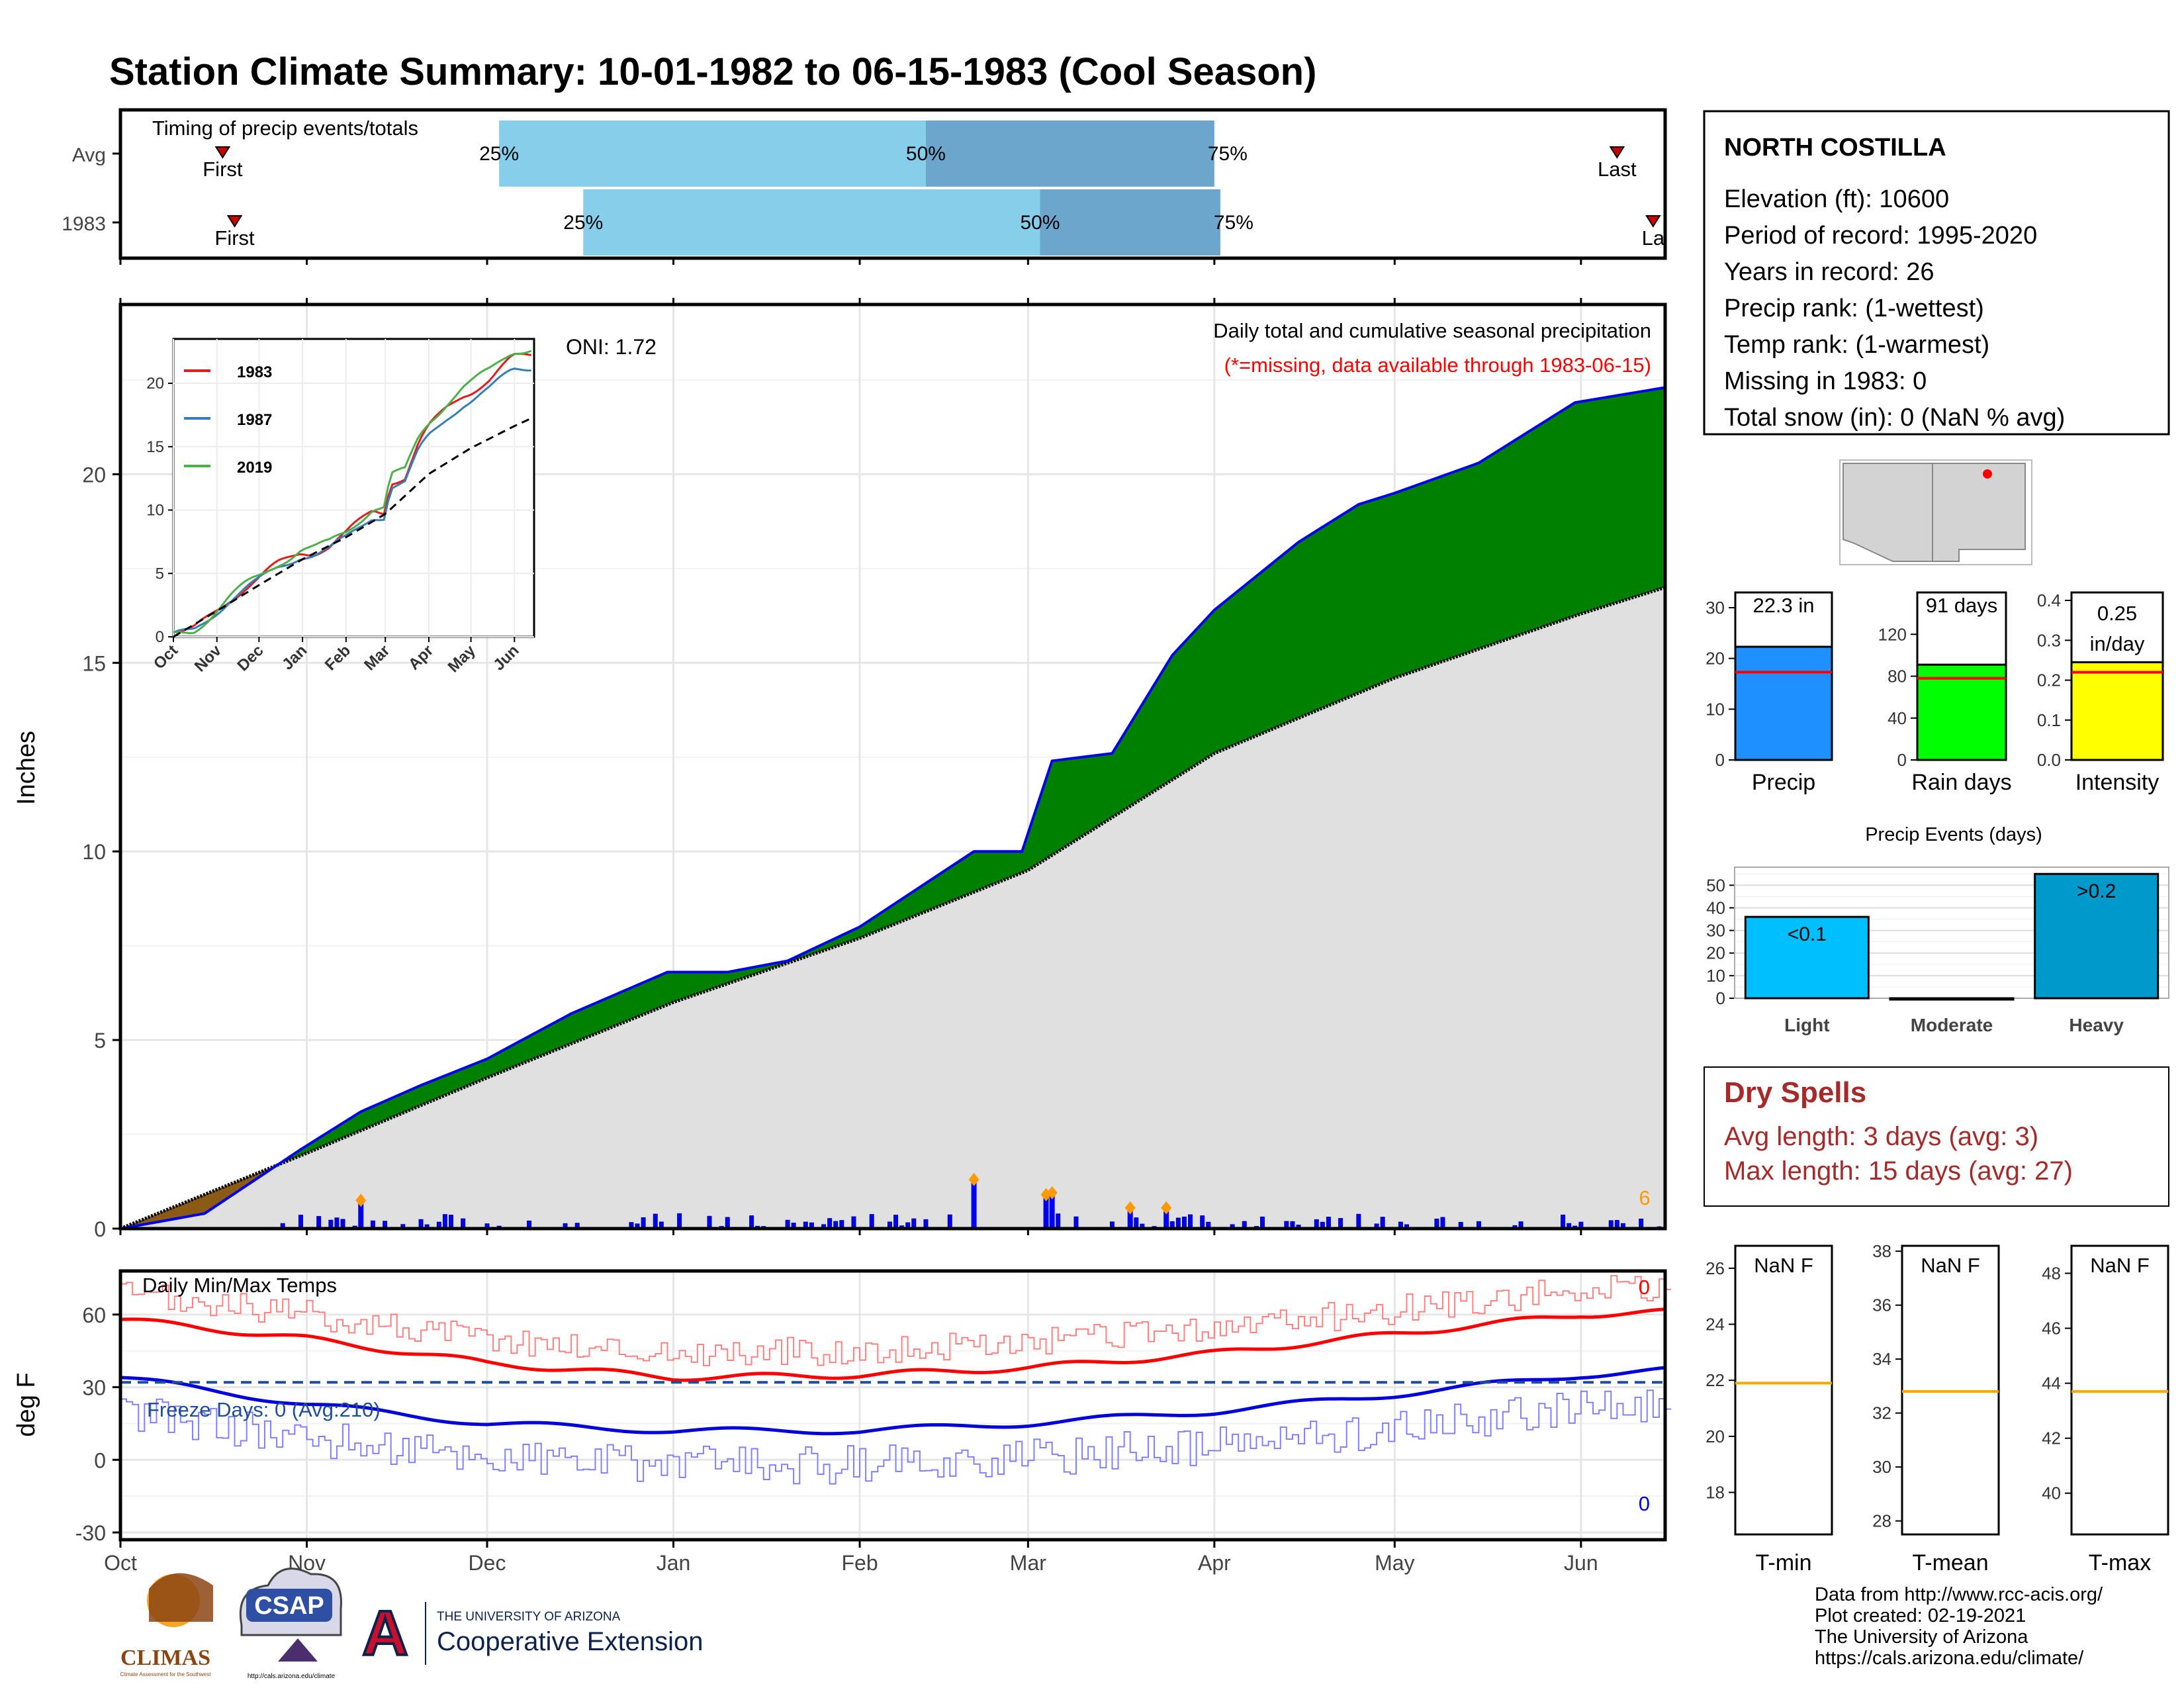 The width and height of the screenshot is (2184, 1688). Describe the element at coordinates (1653, 238) in the screenshot. I see `last-event-label: La` at that location.